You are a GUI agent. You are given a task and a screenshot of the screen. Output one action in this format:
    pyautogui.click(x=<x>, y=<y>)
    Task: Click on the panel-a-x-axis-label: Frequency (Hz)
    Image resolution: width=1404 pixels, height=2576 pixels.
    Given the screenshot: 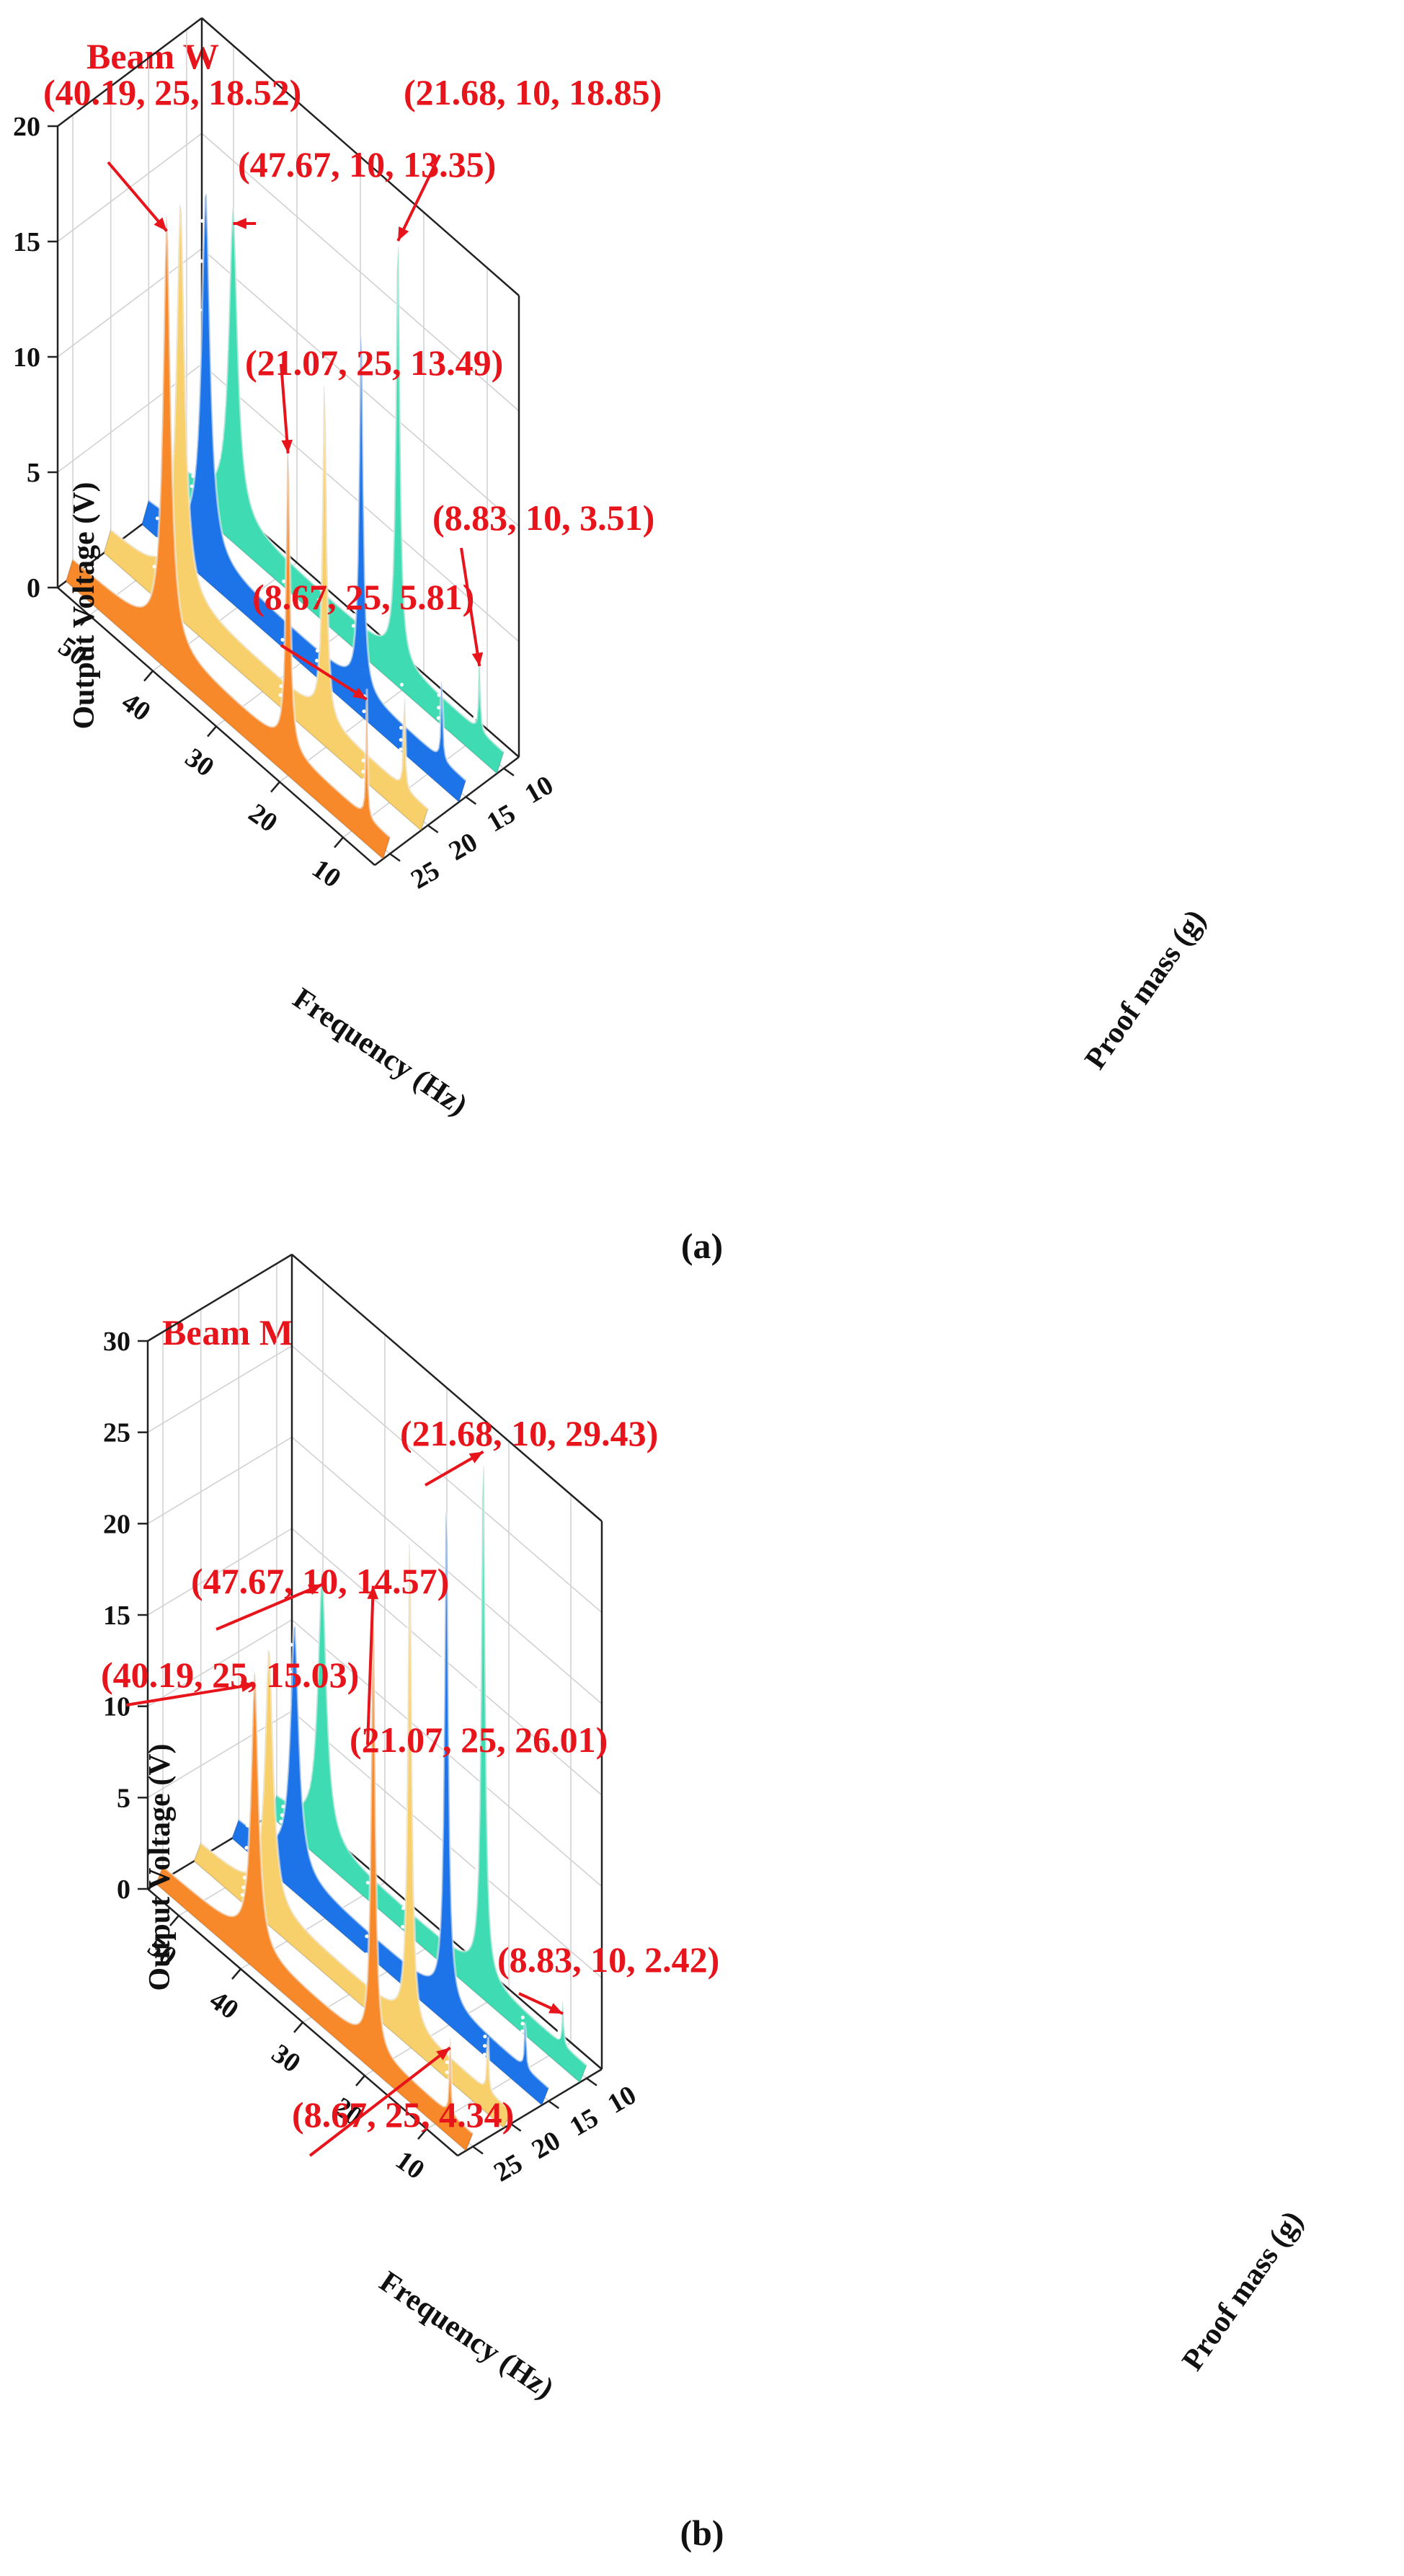 What is the action you would take?
    pyautogui.click(x=380, y=1052)
    